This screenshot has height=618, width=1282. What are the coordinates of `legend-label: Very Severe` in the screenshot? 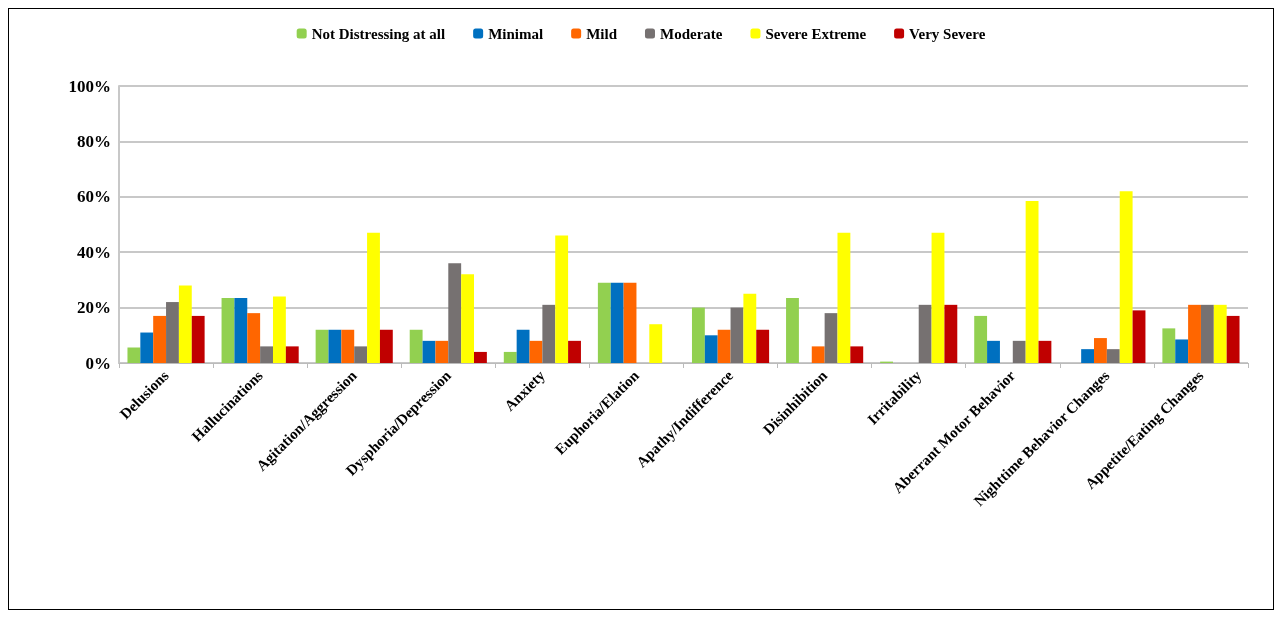 It's located at (947, 33).